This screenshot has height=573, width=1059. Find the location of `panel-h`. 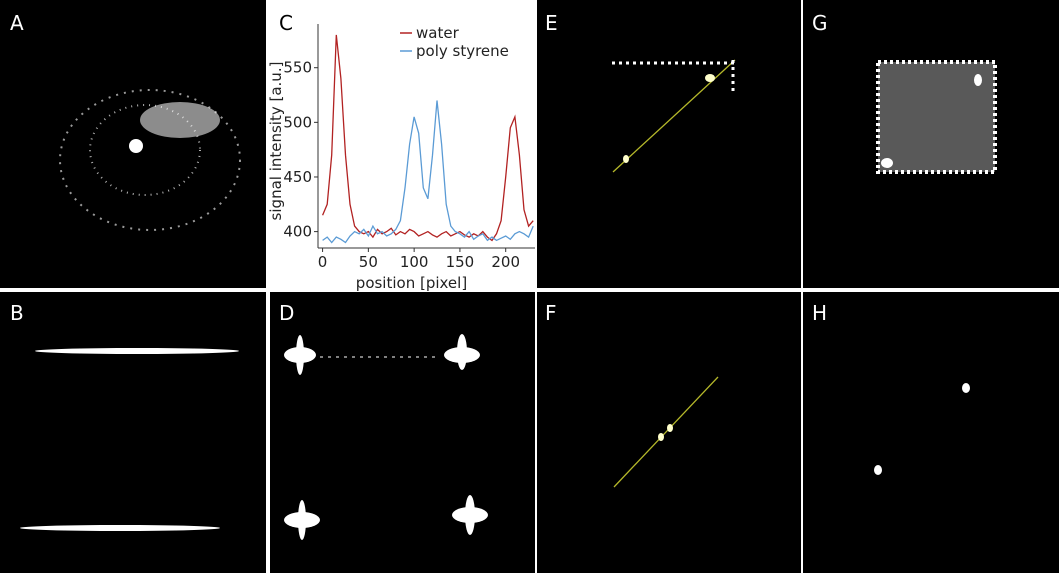

panel-h is located at coordinates (931, 432).